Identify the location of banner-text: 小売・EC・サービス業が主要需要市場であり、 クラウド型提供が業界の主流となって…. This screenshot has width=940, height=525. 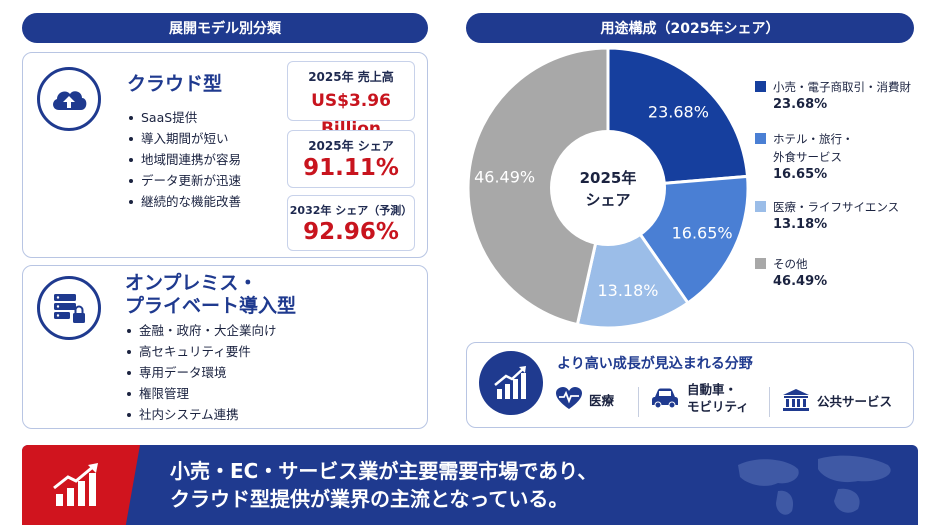
(383, 485).